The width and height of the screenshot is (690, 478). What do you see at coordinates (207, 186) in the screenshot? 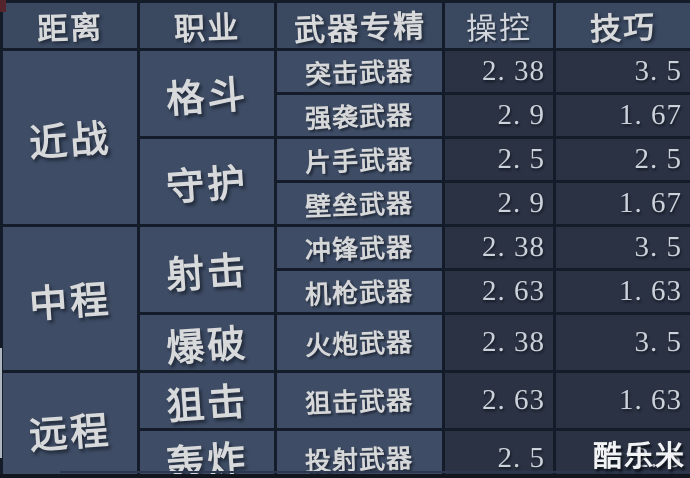
I see `class-group-label: 守护` at bounding box center [207, 186].